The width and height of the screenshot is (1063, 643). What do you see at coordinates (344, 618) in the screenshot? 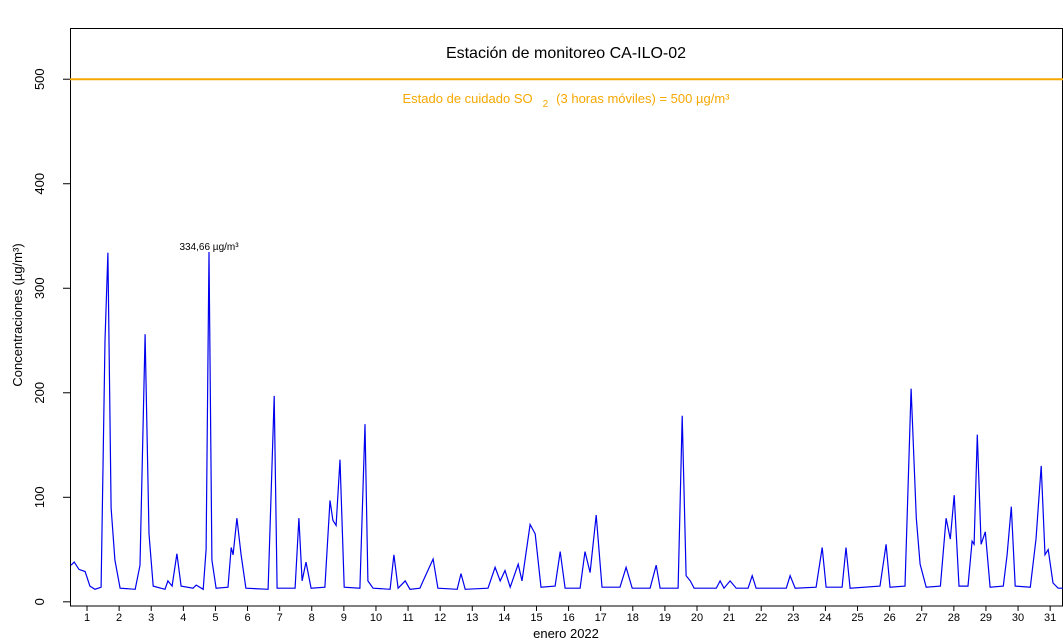
I see `x-tick-label: 9` at bounding box center [344, 618].